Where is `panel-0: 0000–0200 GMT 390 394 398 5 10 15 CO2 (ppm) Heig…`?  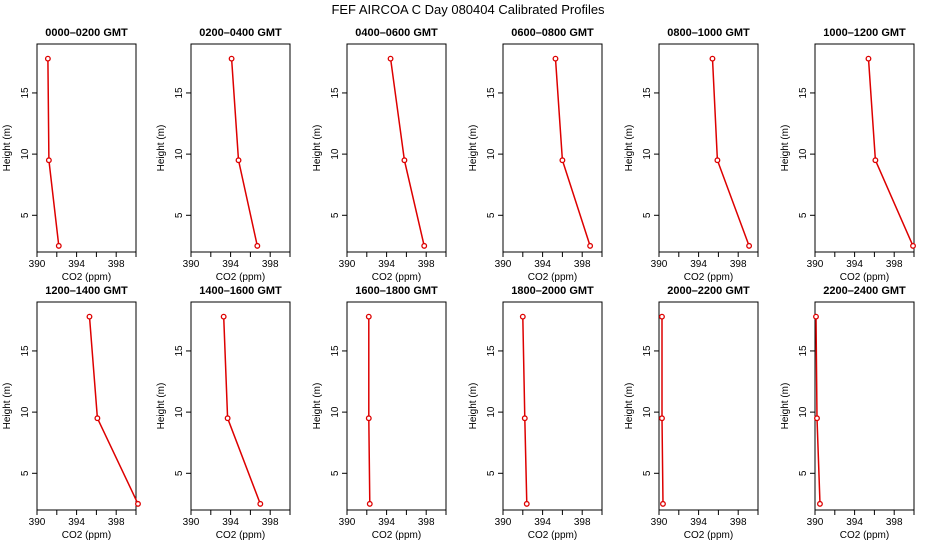
panel-0: 0000–0200 GMT 390 394 398 5 10 15 CO2 (ppm) Heig… is located at coordinates (69, 155).